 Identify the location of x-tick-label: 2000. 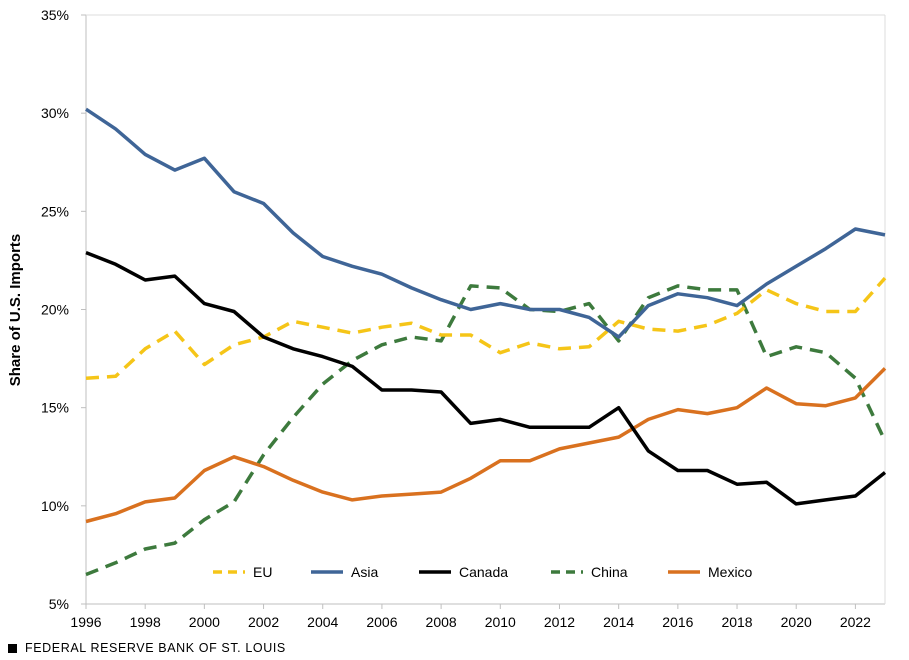
(204, 622).